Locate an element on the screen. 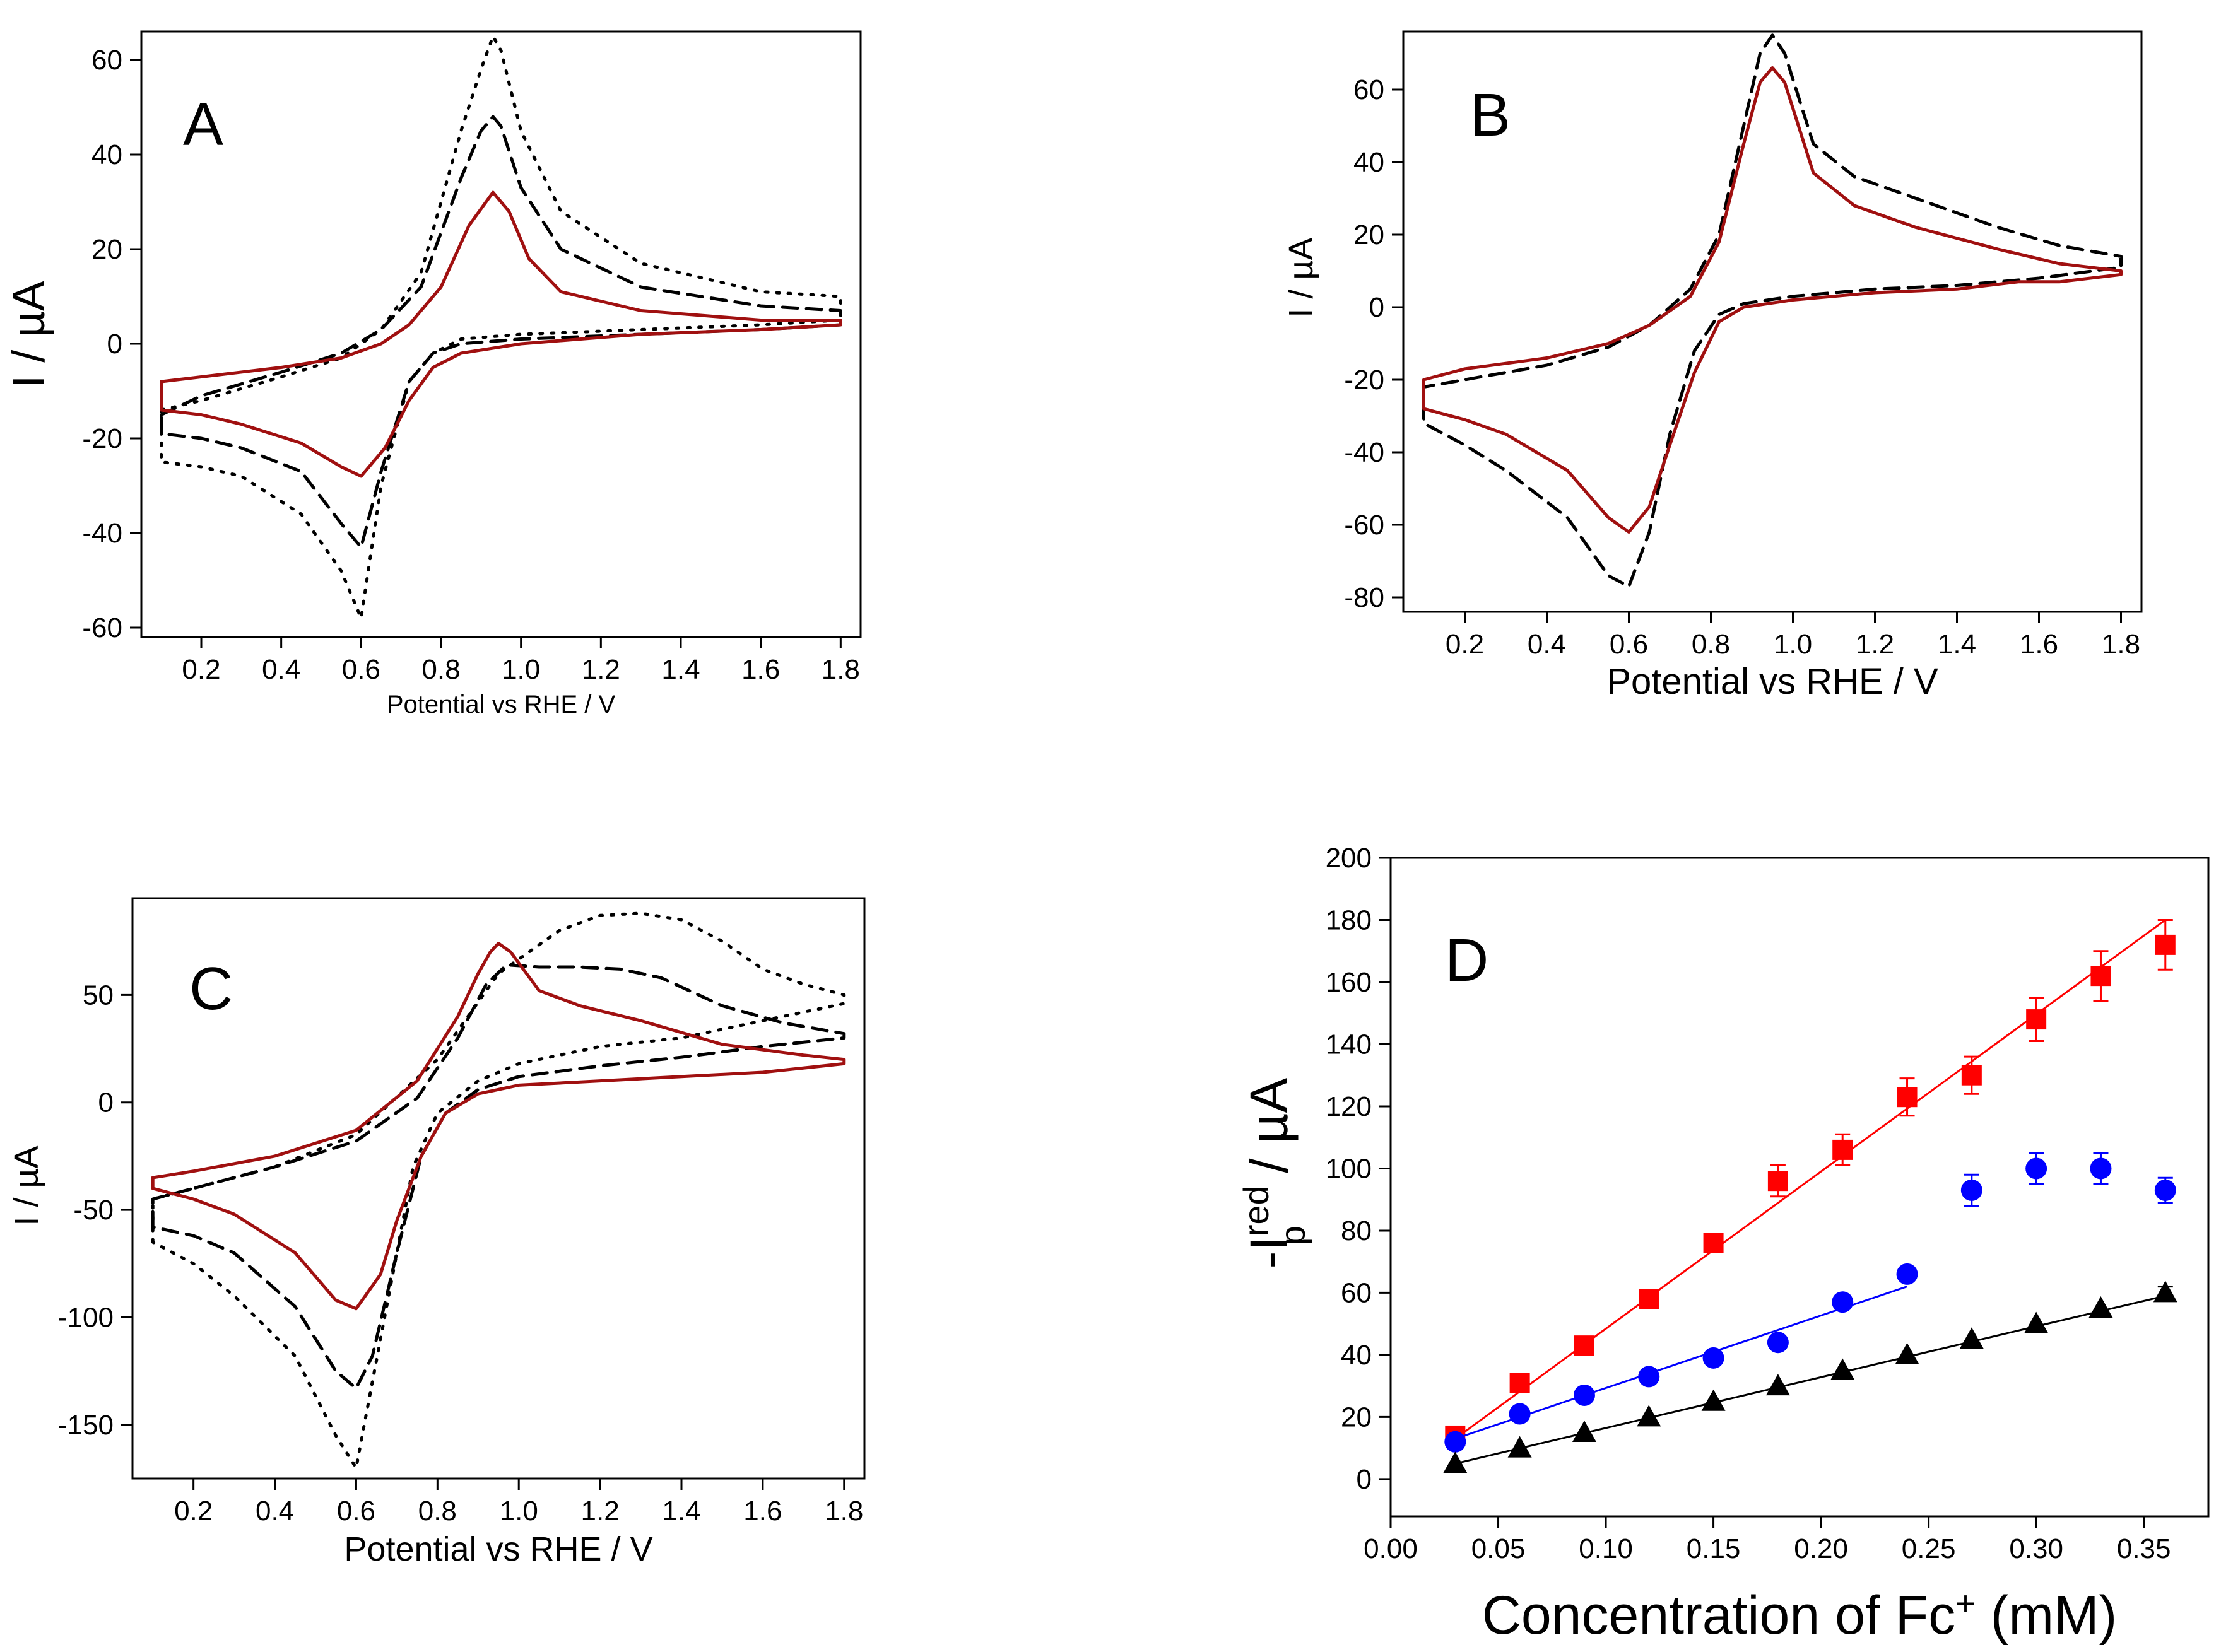 This screenshot has width=2221, height=1652. y-tick-label-B: 20 is located at coordinates (1368, 235).